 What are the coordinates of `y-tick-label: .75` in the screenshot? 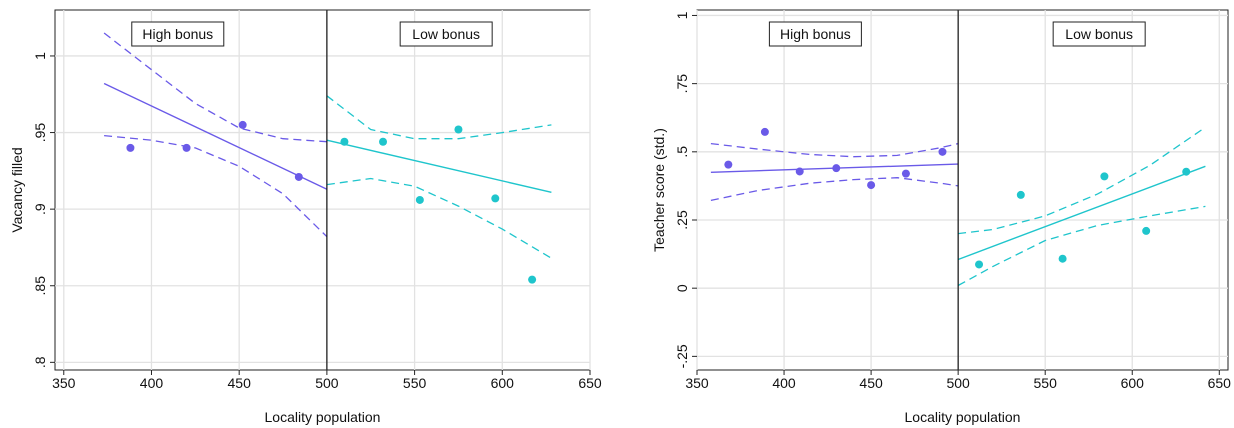 It's located at (682, 84).